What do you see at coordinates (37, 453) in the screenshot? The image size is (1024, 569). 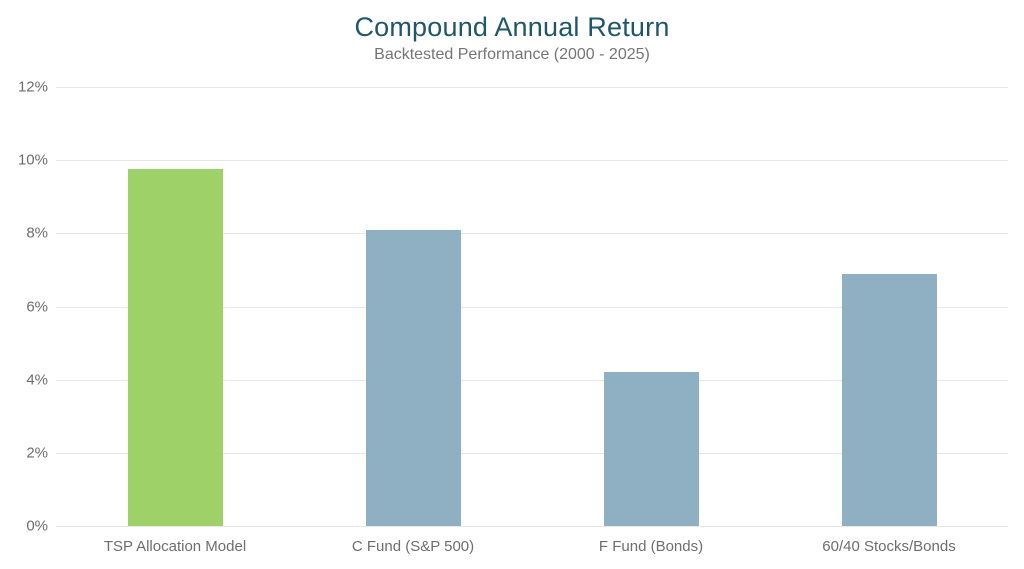 I see `y-axis-tick-label: 2%` at bounding box center [37, 453].